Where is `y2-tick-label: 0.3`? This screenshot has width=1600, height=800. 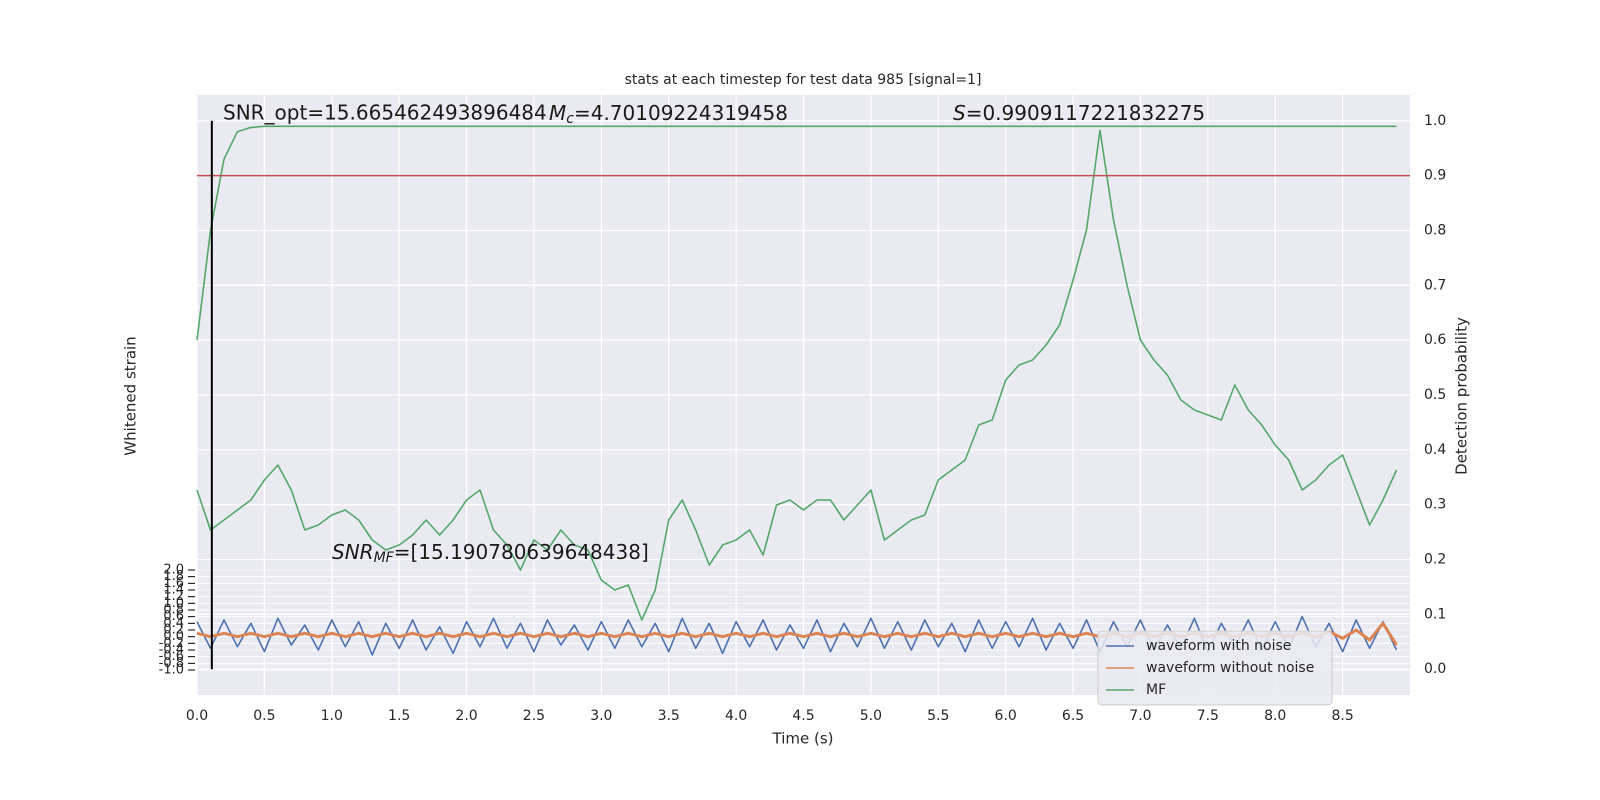 y2-tick-label: 0.3 is located at coordinates (1435, 505).